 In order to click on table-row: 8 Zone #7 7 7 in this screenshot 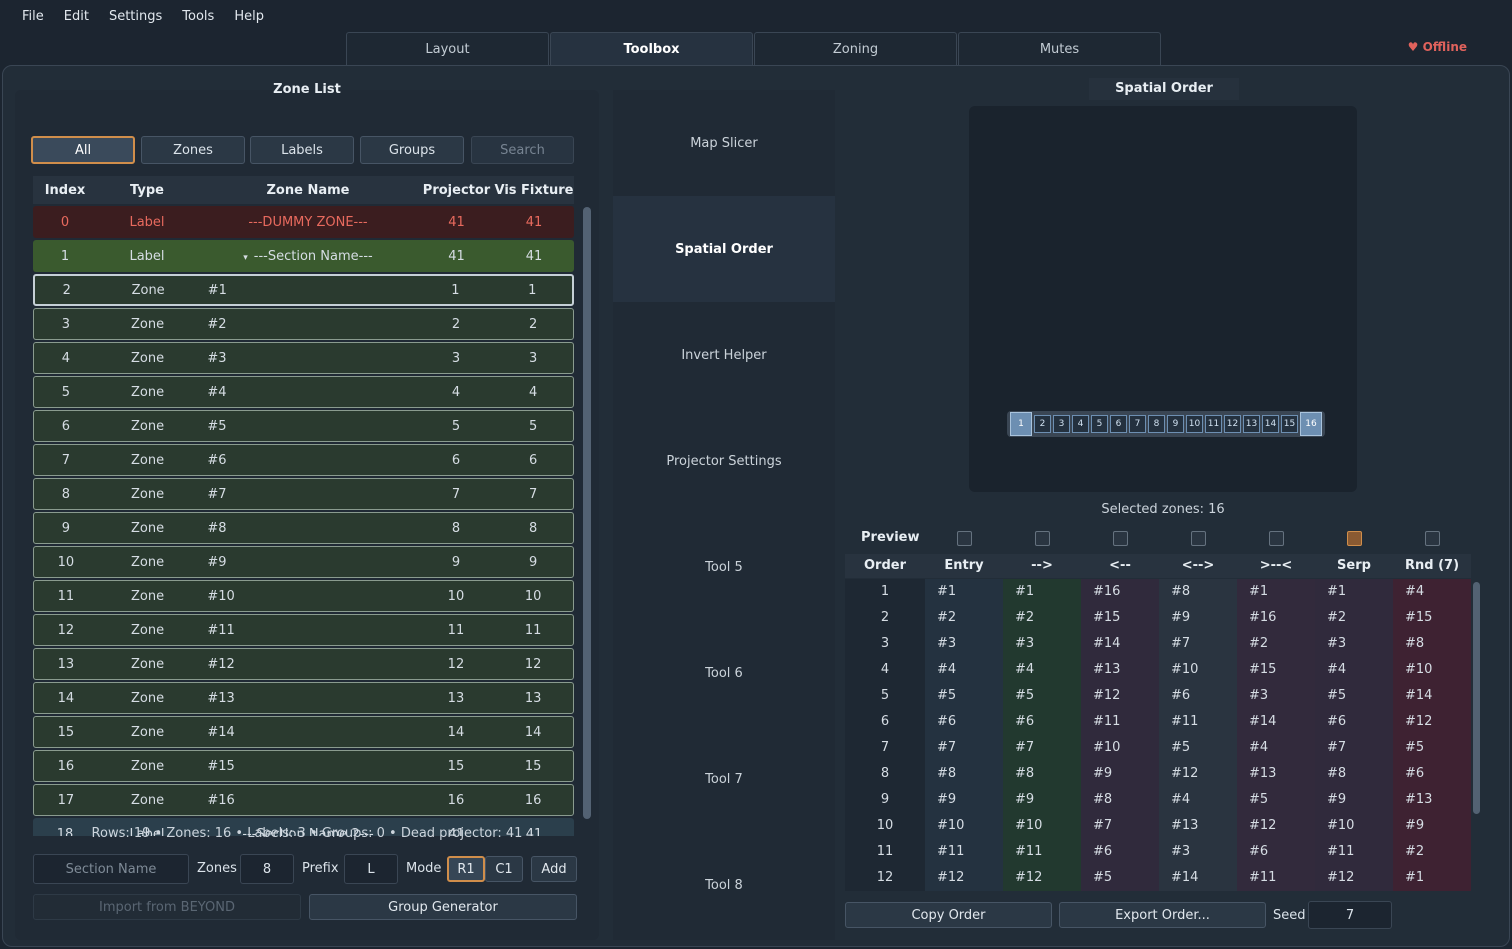, I will do `click(303, 494)`.